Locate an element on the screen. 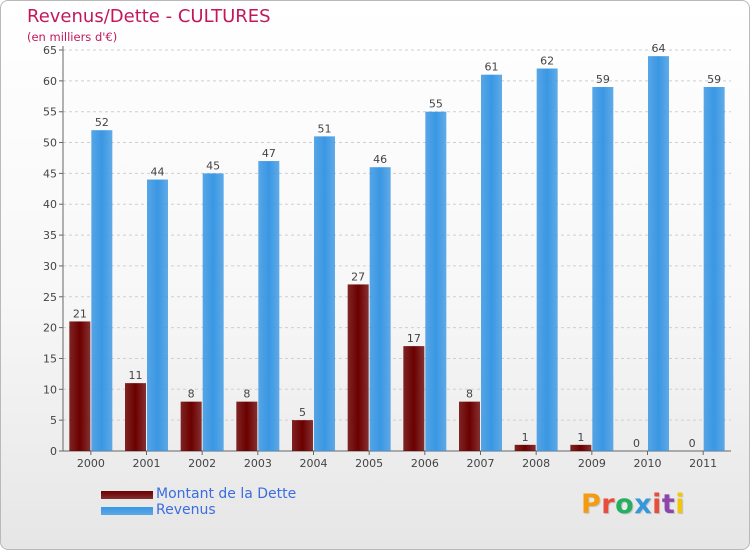 The height and width of the screenshot is (550, 750). logo-letter: o is located at coordinates (625, 504).